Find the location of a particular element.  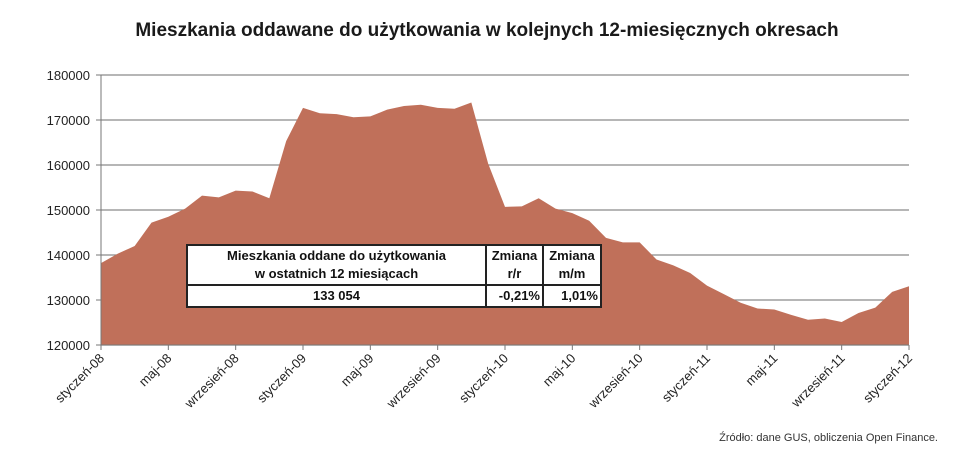

mom-value: 1,01% is located at coordinates (572, 296).